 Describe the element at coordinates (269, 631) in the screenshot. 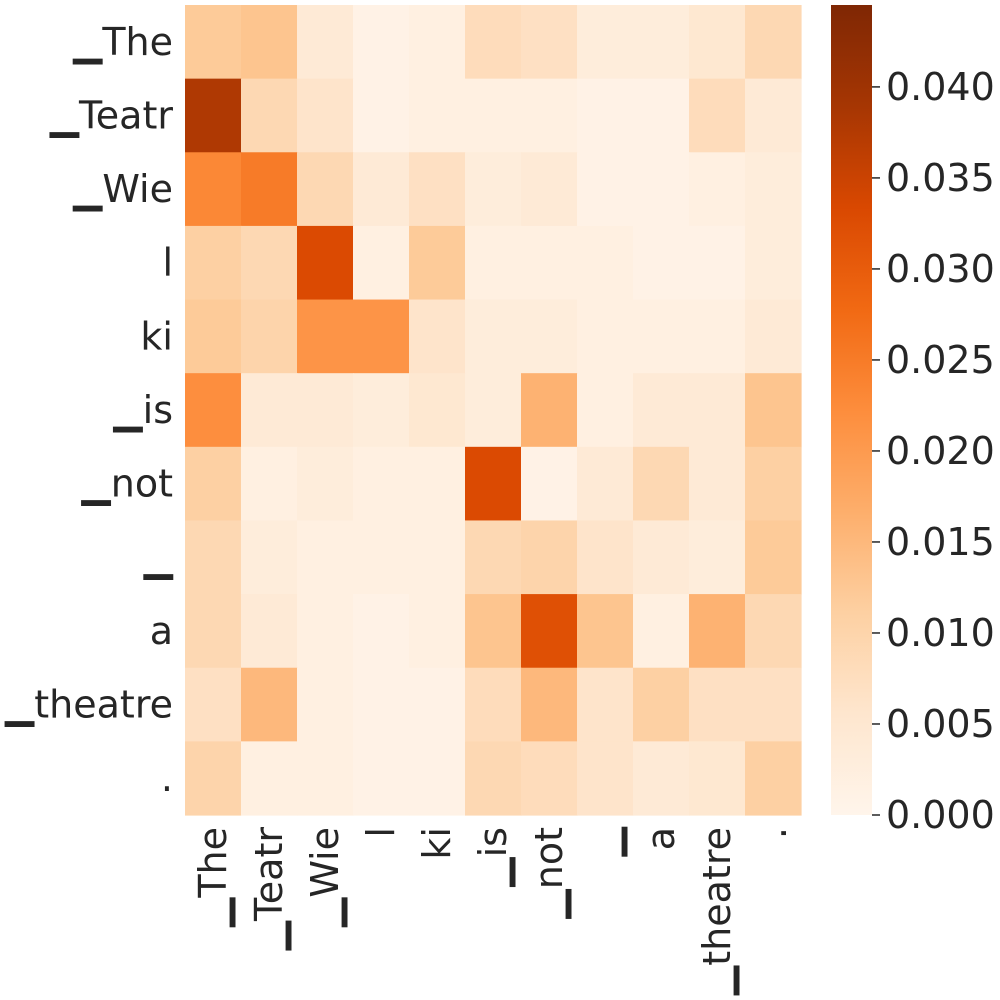

I see `heatmap-cell-r8-c1` at that location.